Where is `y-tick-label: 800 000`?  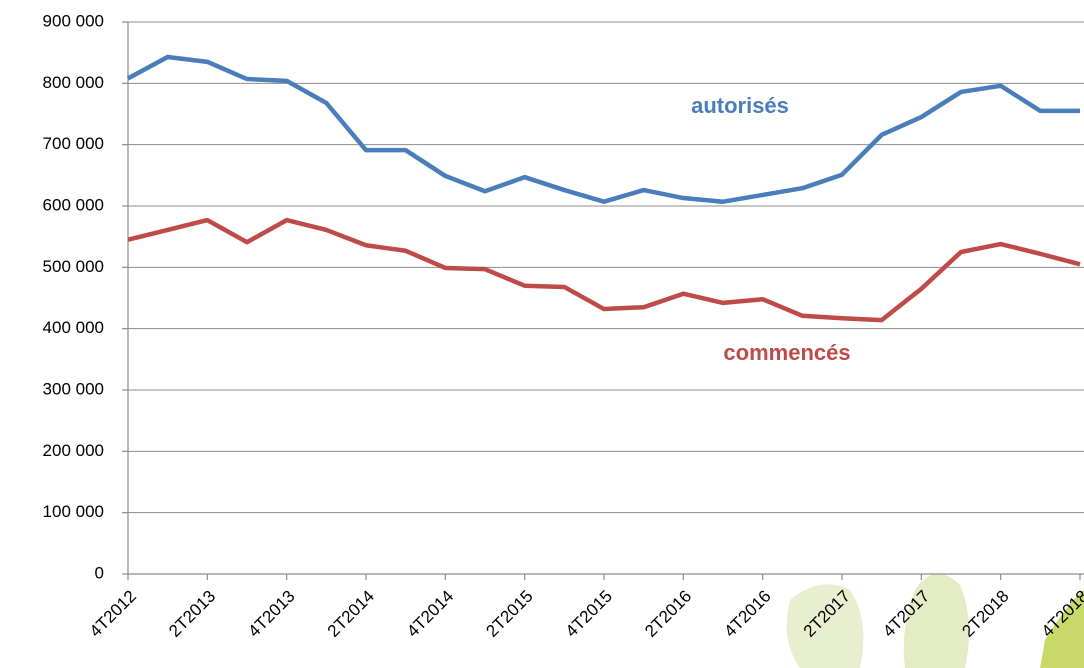 y-tick-label: 800 000 is located at coordinates (73, 82).